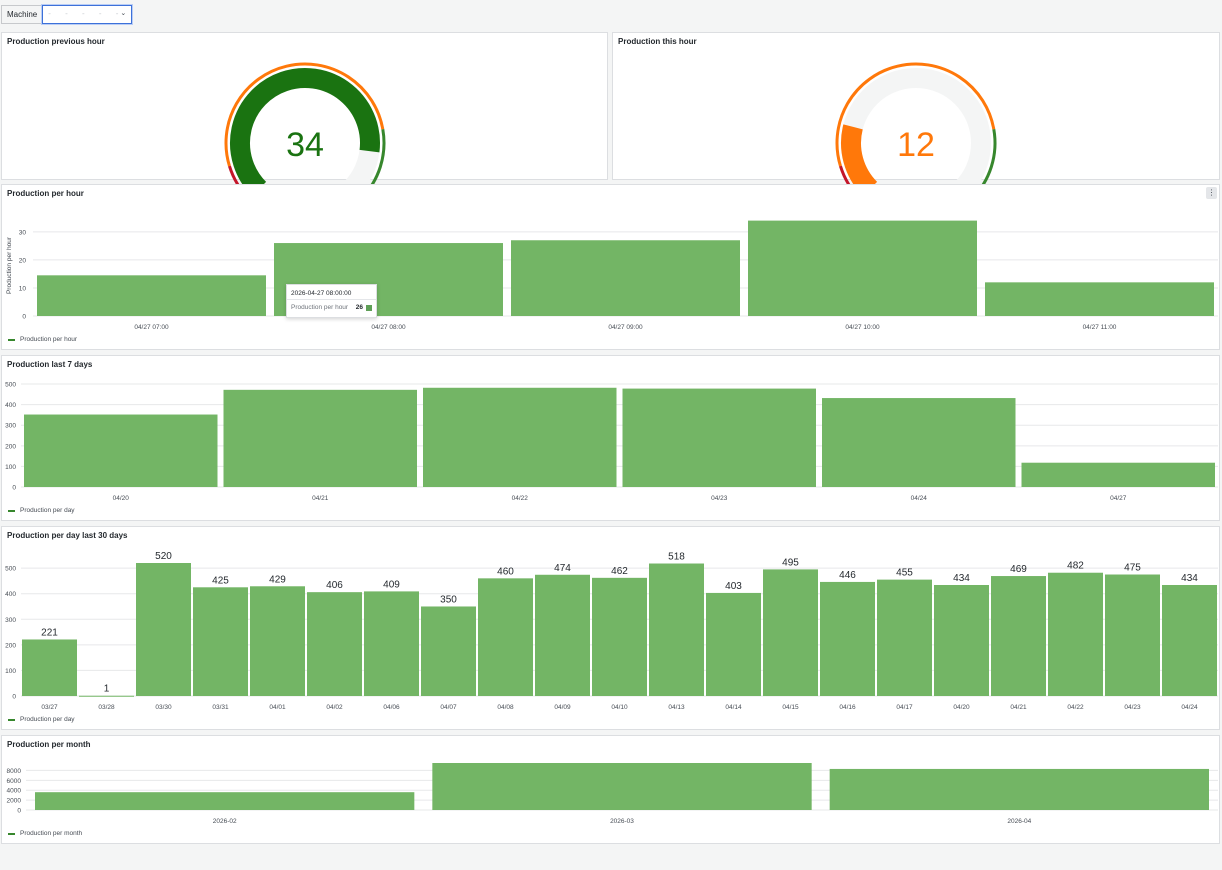  What do you see at coordinates (10, 426) in the screenshot?
I see `y-tick-label: 300` at bounding box center [10, 426].